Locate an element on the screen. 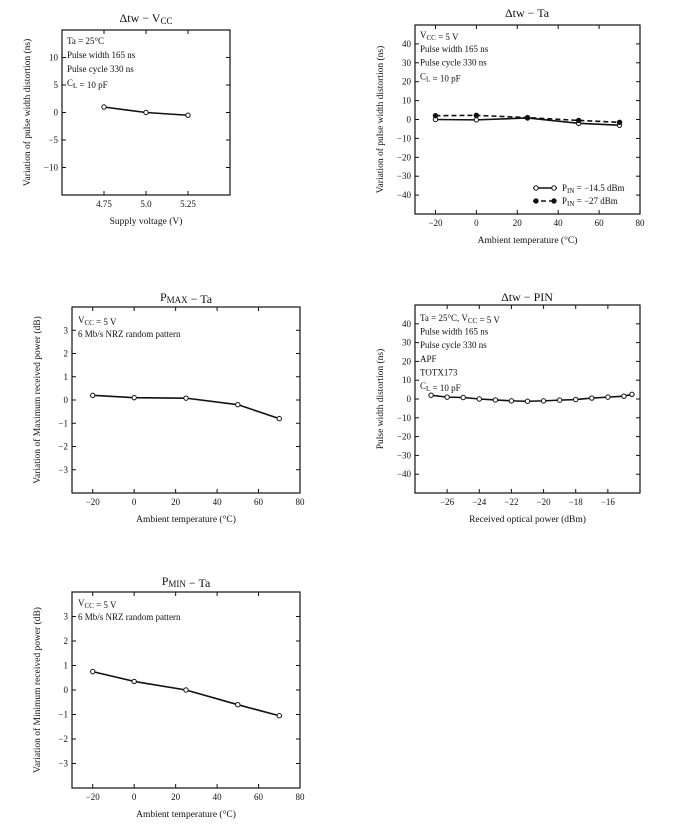 The height and width of the screenshot is (827, 693). x-axis-label: Supply voltage (V) is located at coordinates (146, 221).